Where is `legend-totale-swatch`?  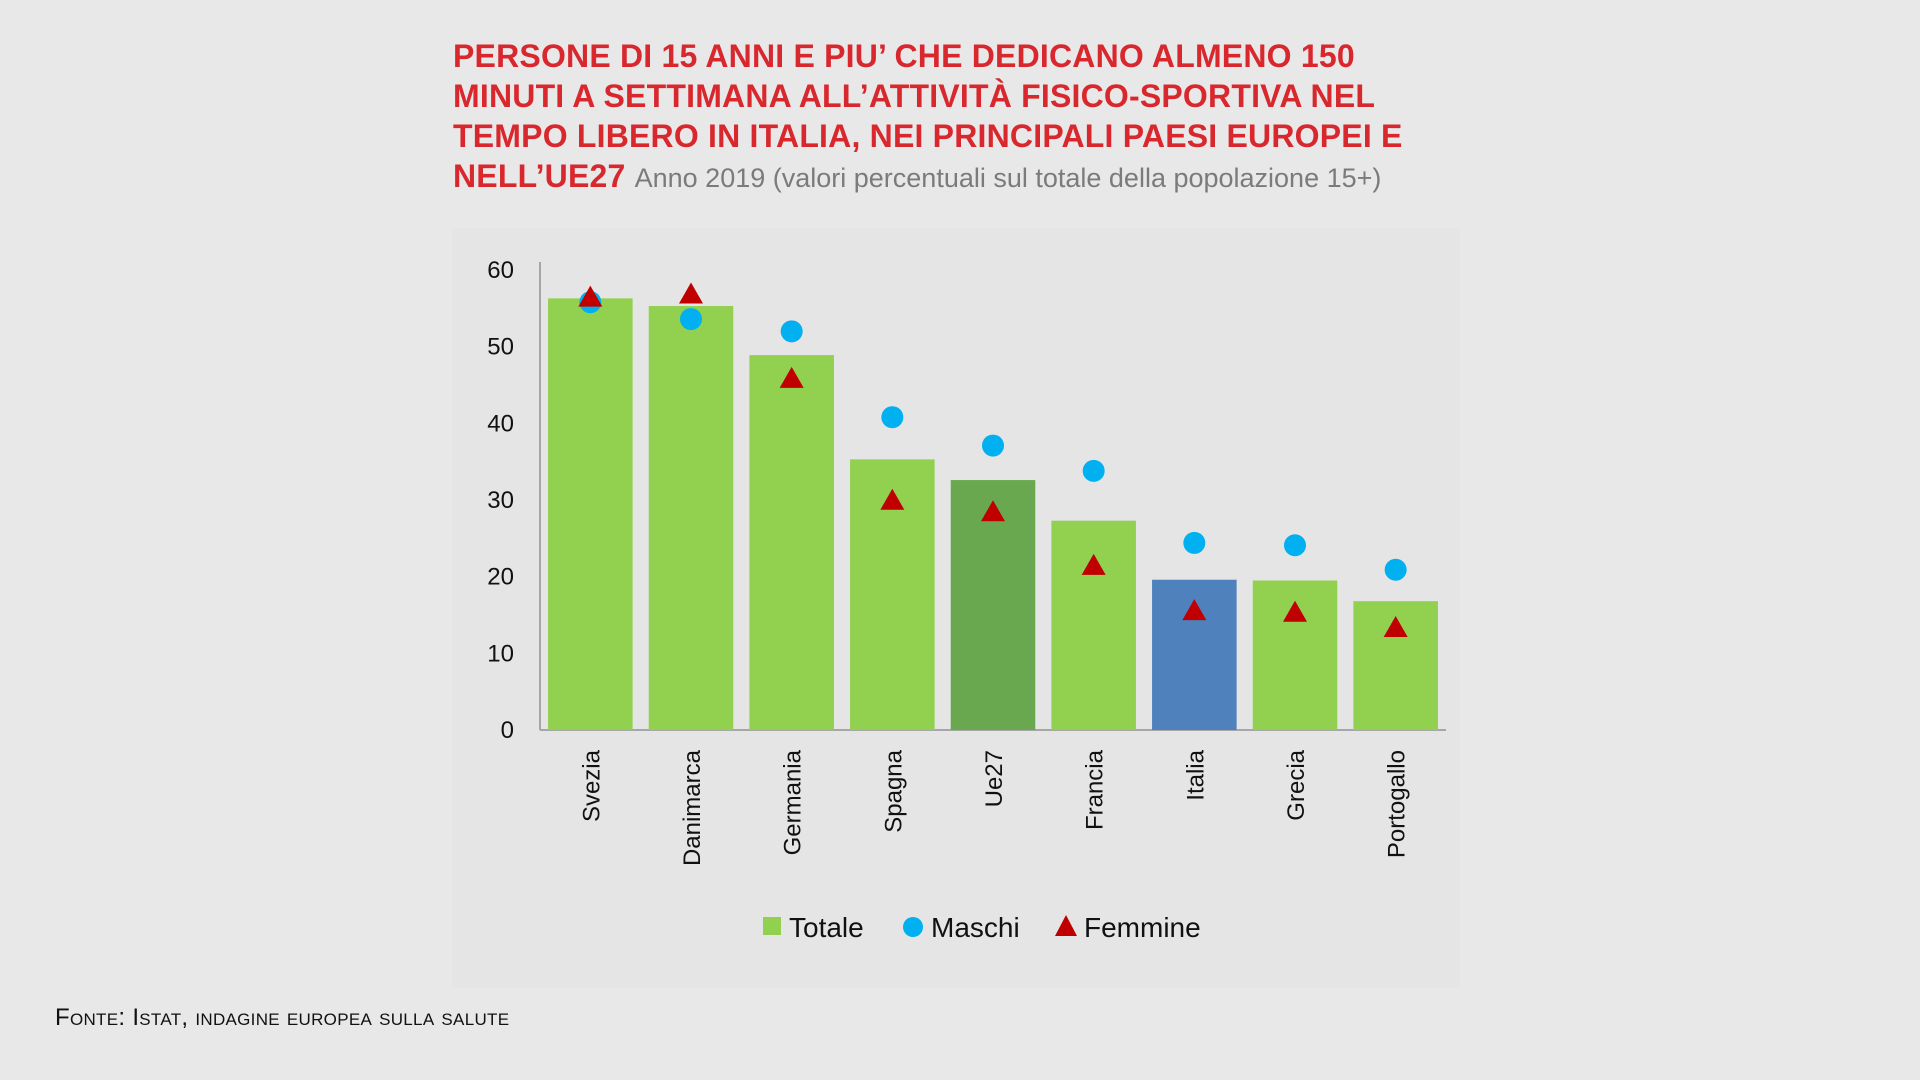
legend-totale-swatch is located at coordinates (772, 926).